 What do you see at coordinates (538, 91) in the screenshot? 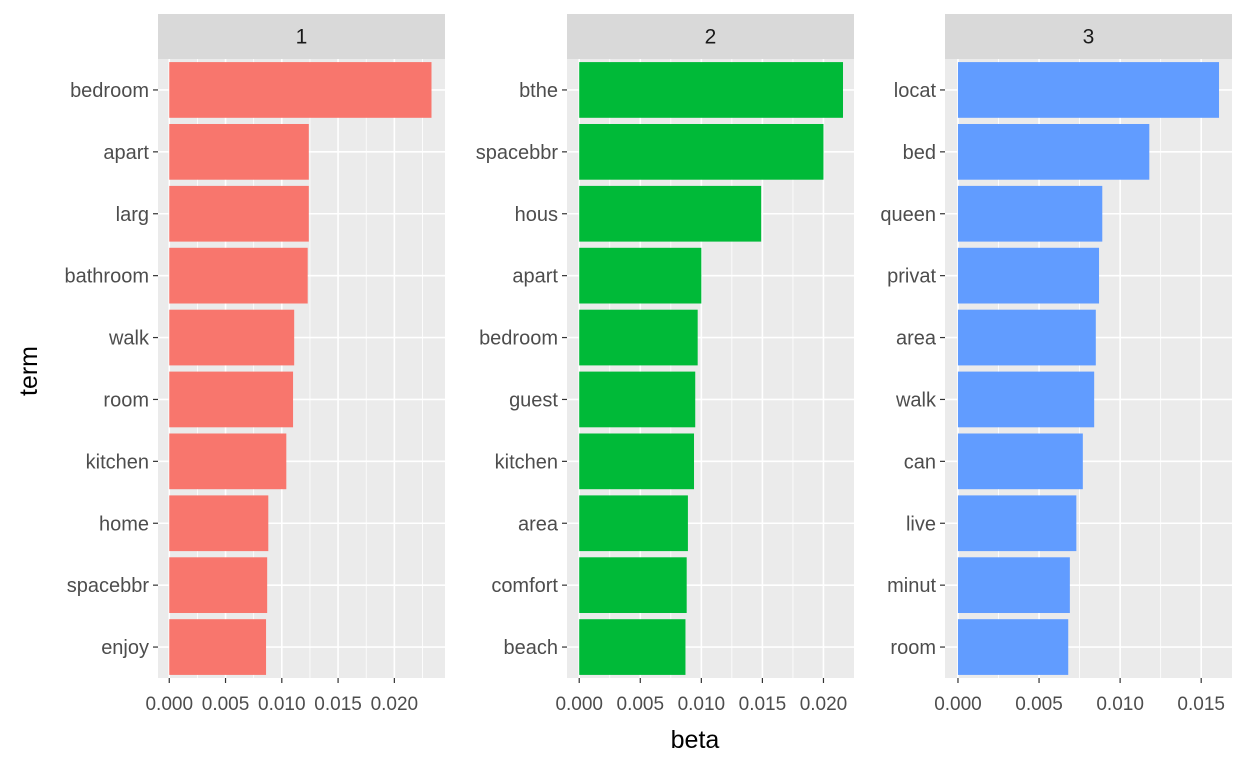
I see `term-label: bthe` at bounding box center [538, 91].